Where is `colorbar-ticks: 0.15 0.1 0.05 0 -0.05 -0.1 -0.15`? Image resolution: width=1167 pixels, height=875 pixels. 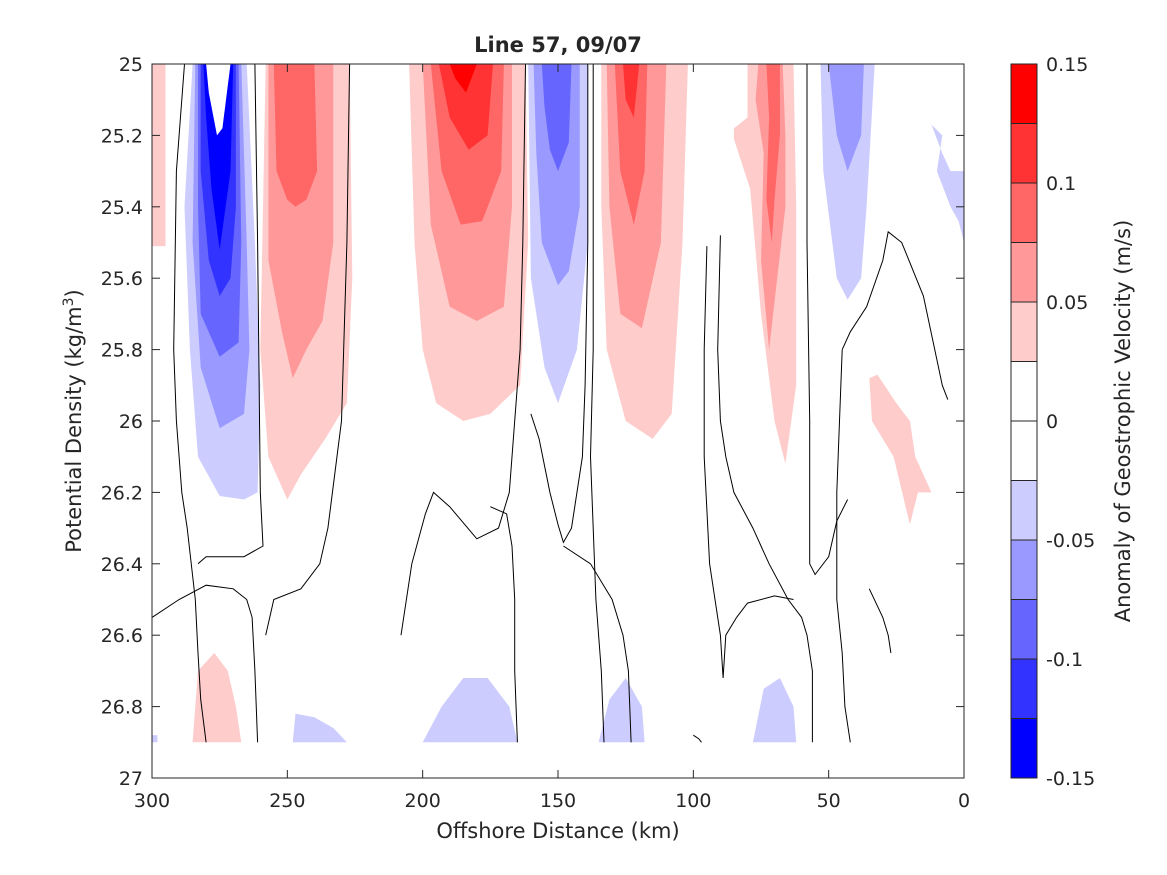
colorbar-ticks: 0.15 0.1 0.05 0 -0.05 -0.1 -0.15 is located at coordinates (1053, 422).